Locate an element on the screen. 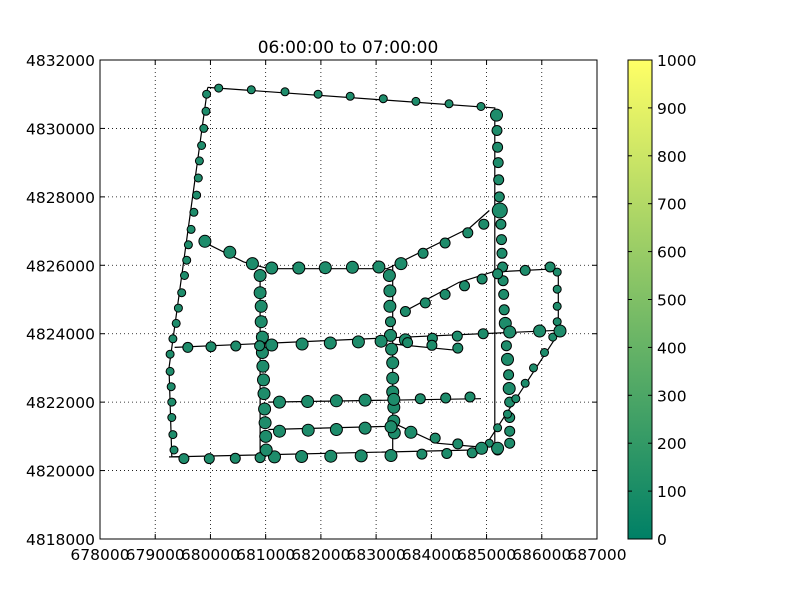 This screenshot has width=800, height=604. x-tick-label: 682000 is located at coordinates (320, 555).